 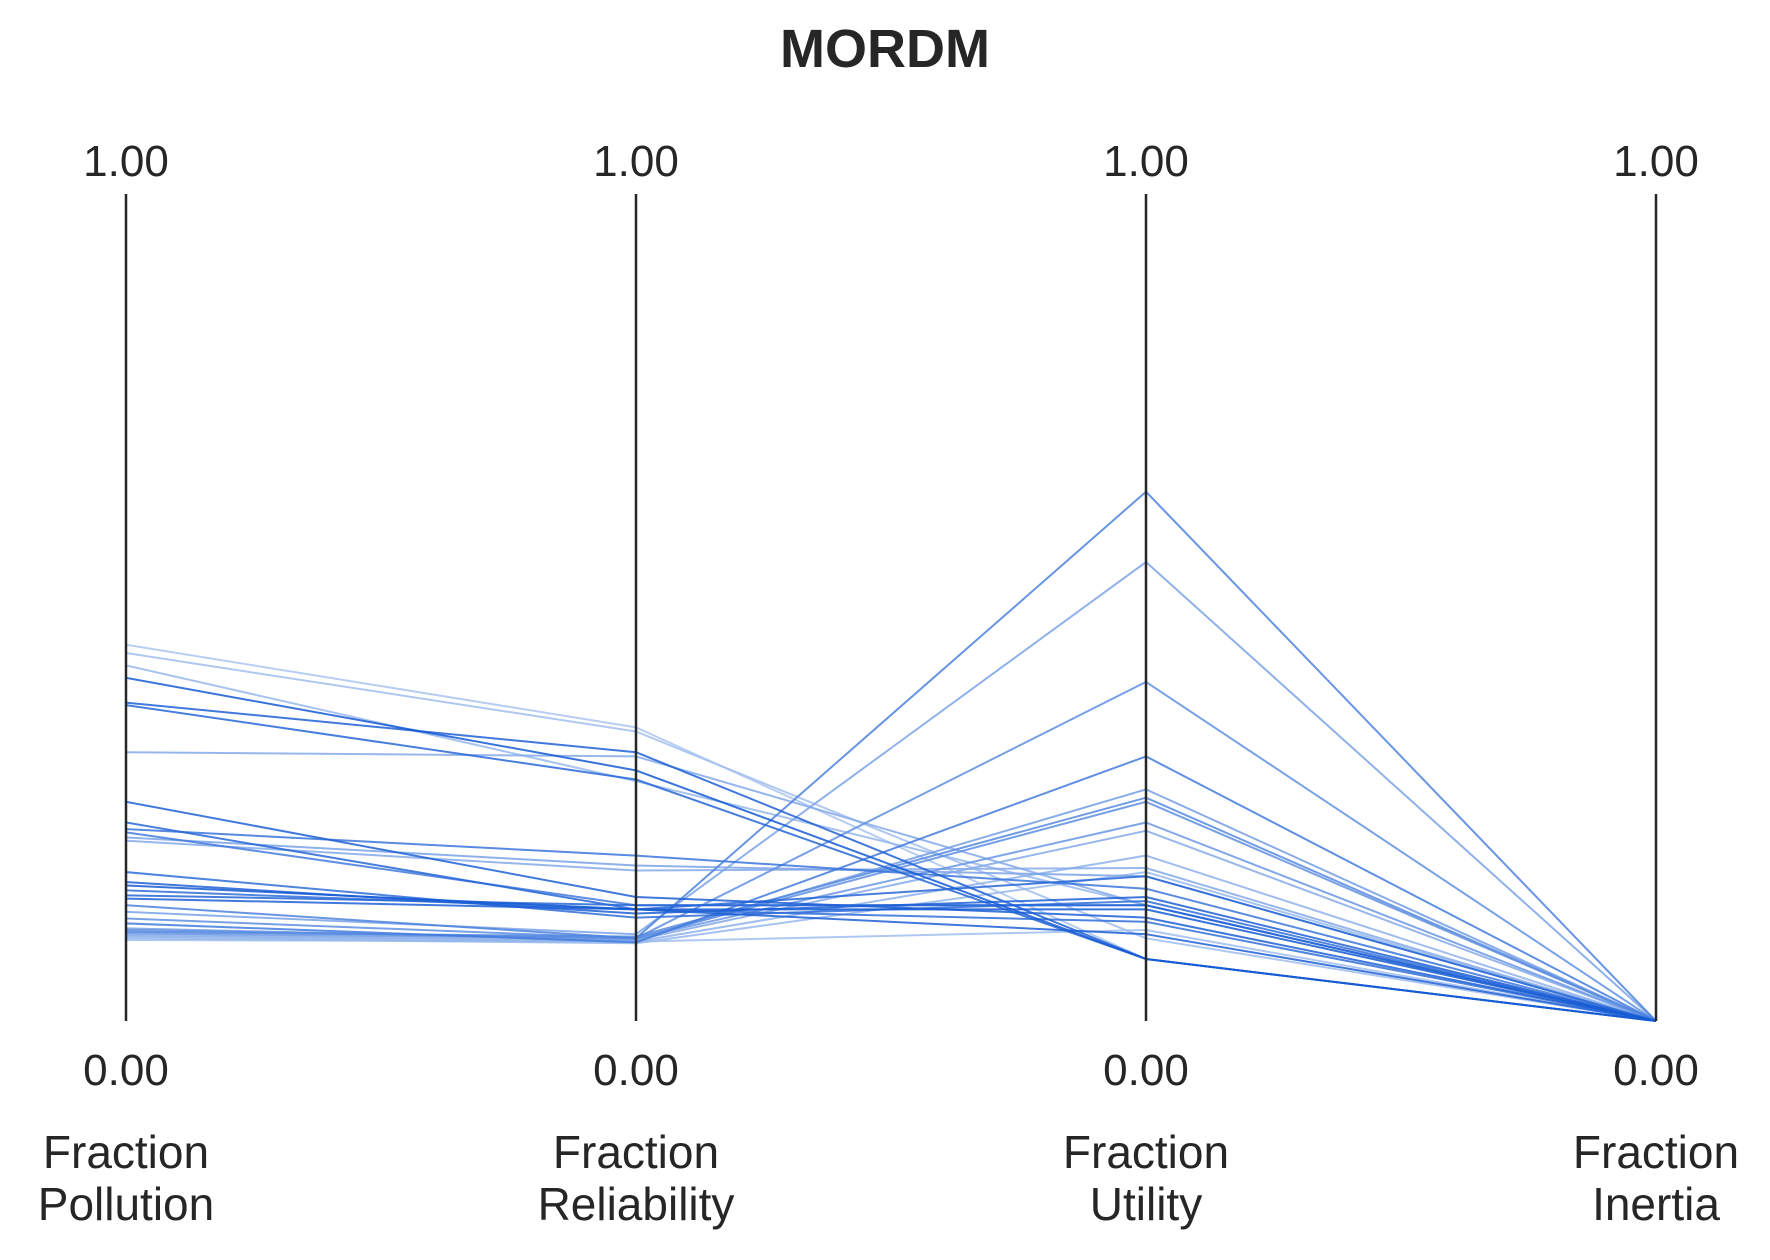 I want to click on axis-name-inertia-line-1: Fraction, so click(x=1656, y=1152).